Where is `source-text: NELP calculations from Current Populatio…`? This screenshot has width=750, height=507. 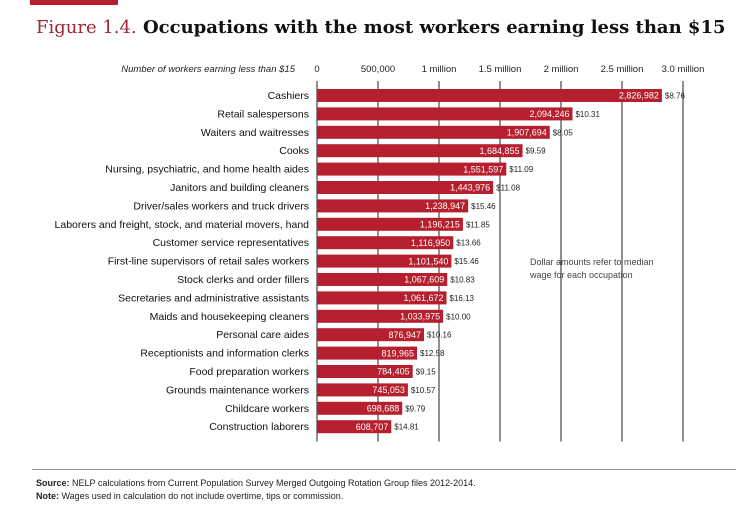 source-text: NELP calculations from Current Populatio… is located at coordinates (274, 483).